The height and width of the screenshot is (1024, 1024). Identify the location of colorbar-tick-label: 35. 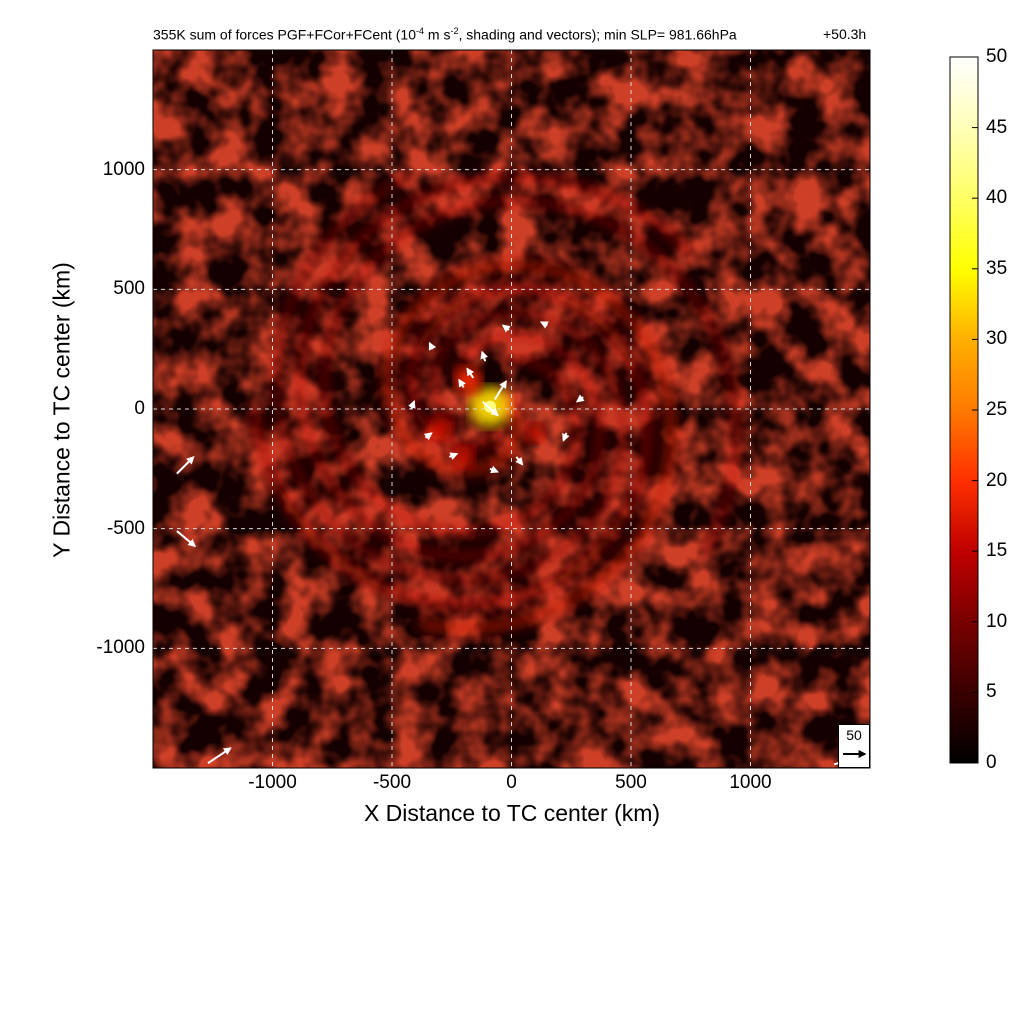
(997, 268).